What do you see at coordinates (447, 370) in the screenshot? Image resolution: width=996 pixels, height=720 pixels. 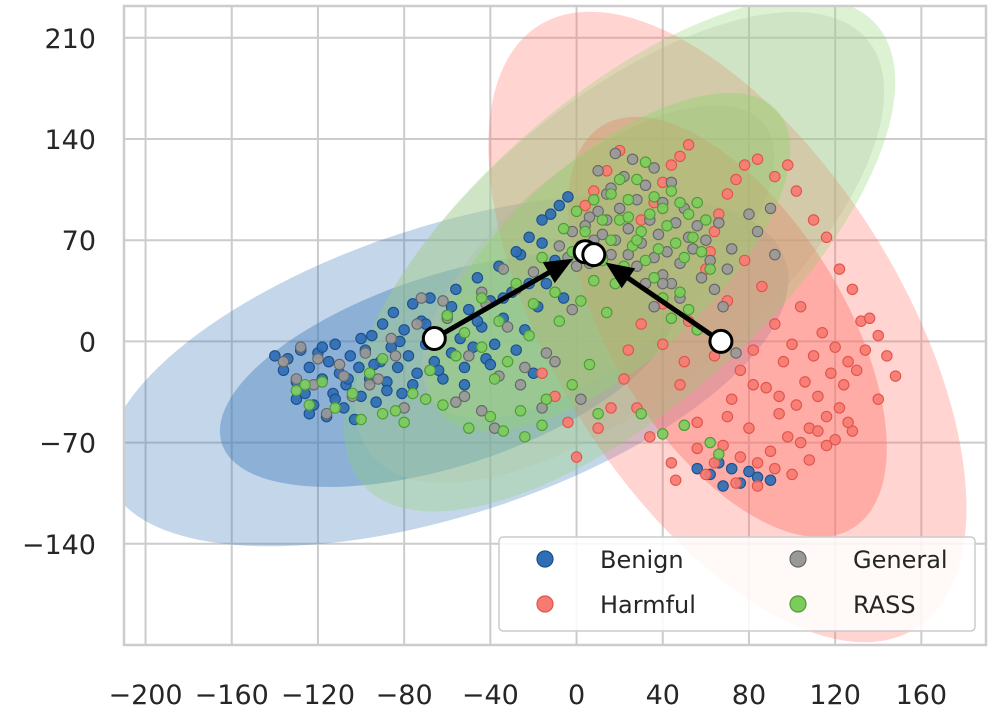 I see `ellipse-benign-inner` at bounding box center [447, 370].